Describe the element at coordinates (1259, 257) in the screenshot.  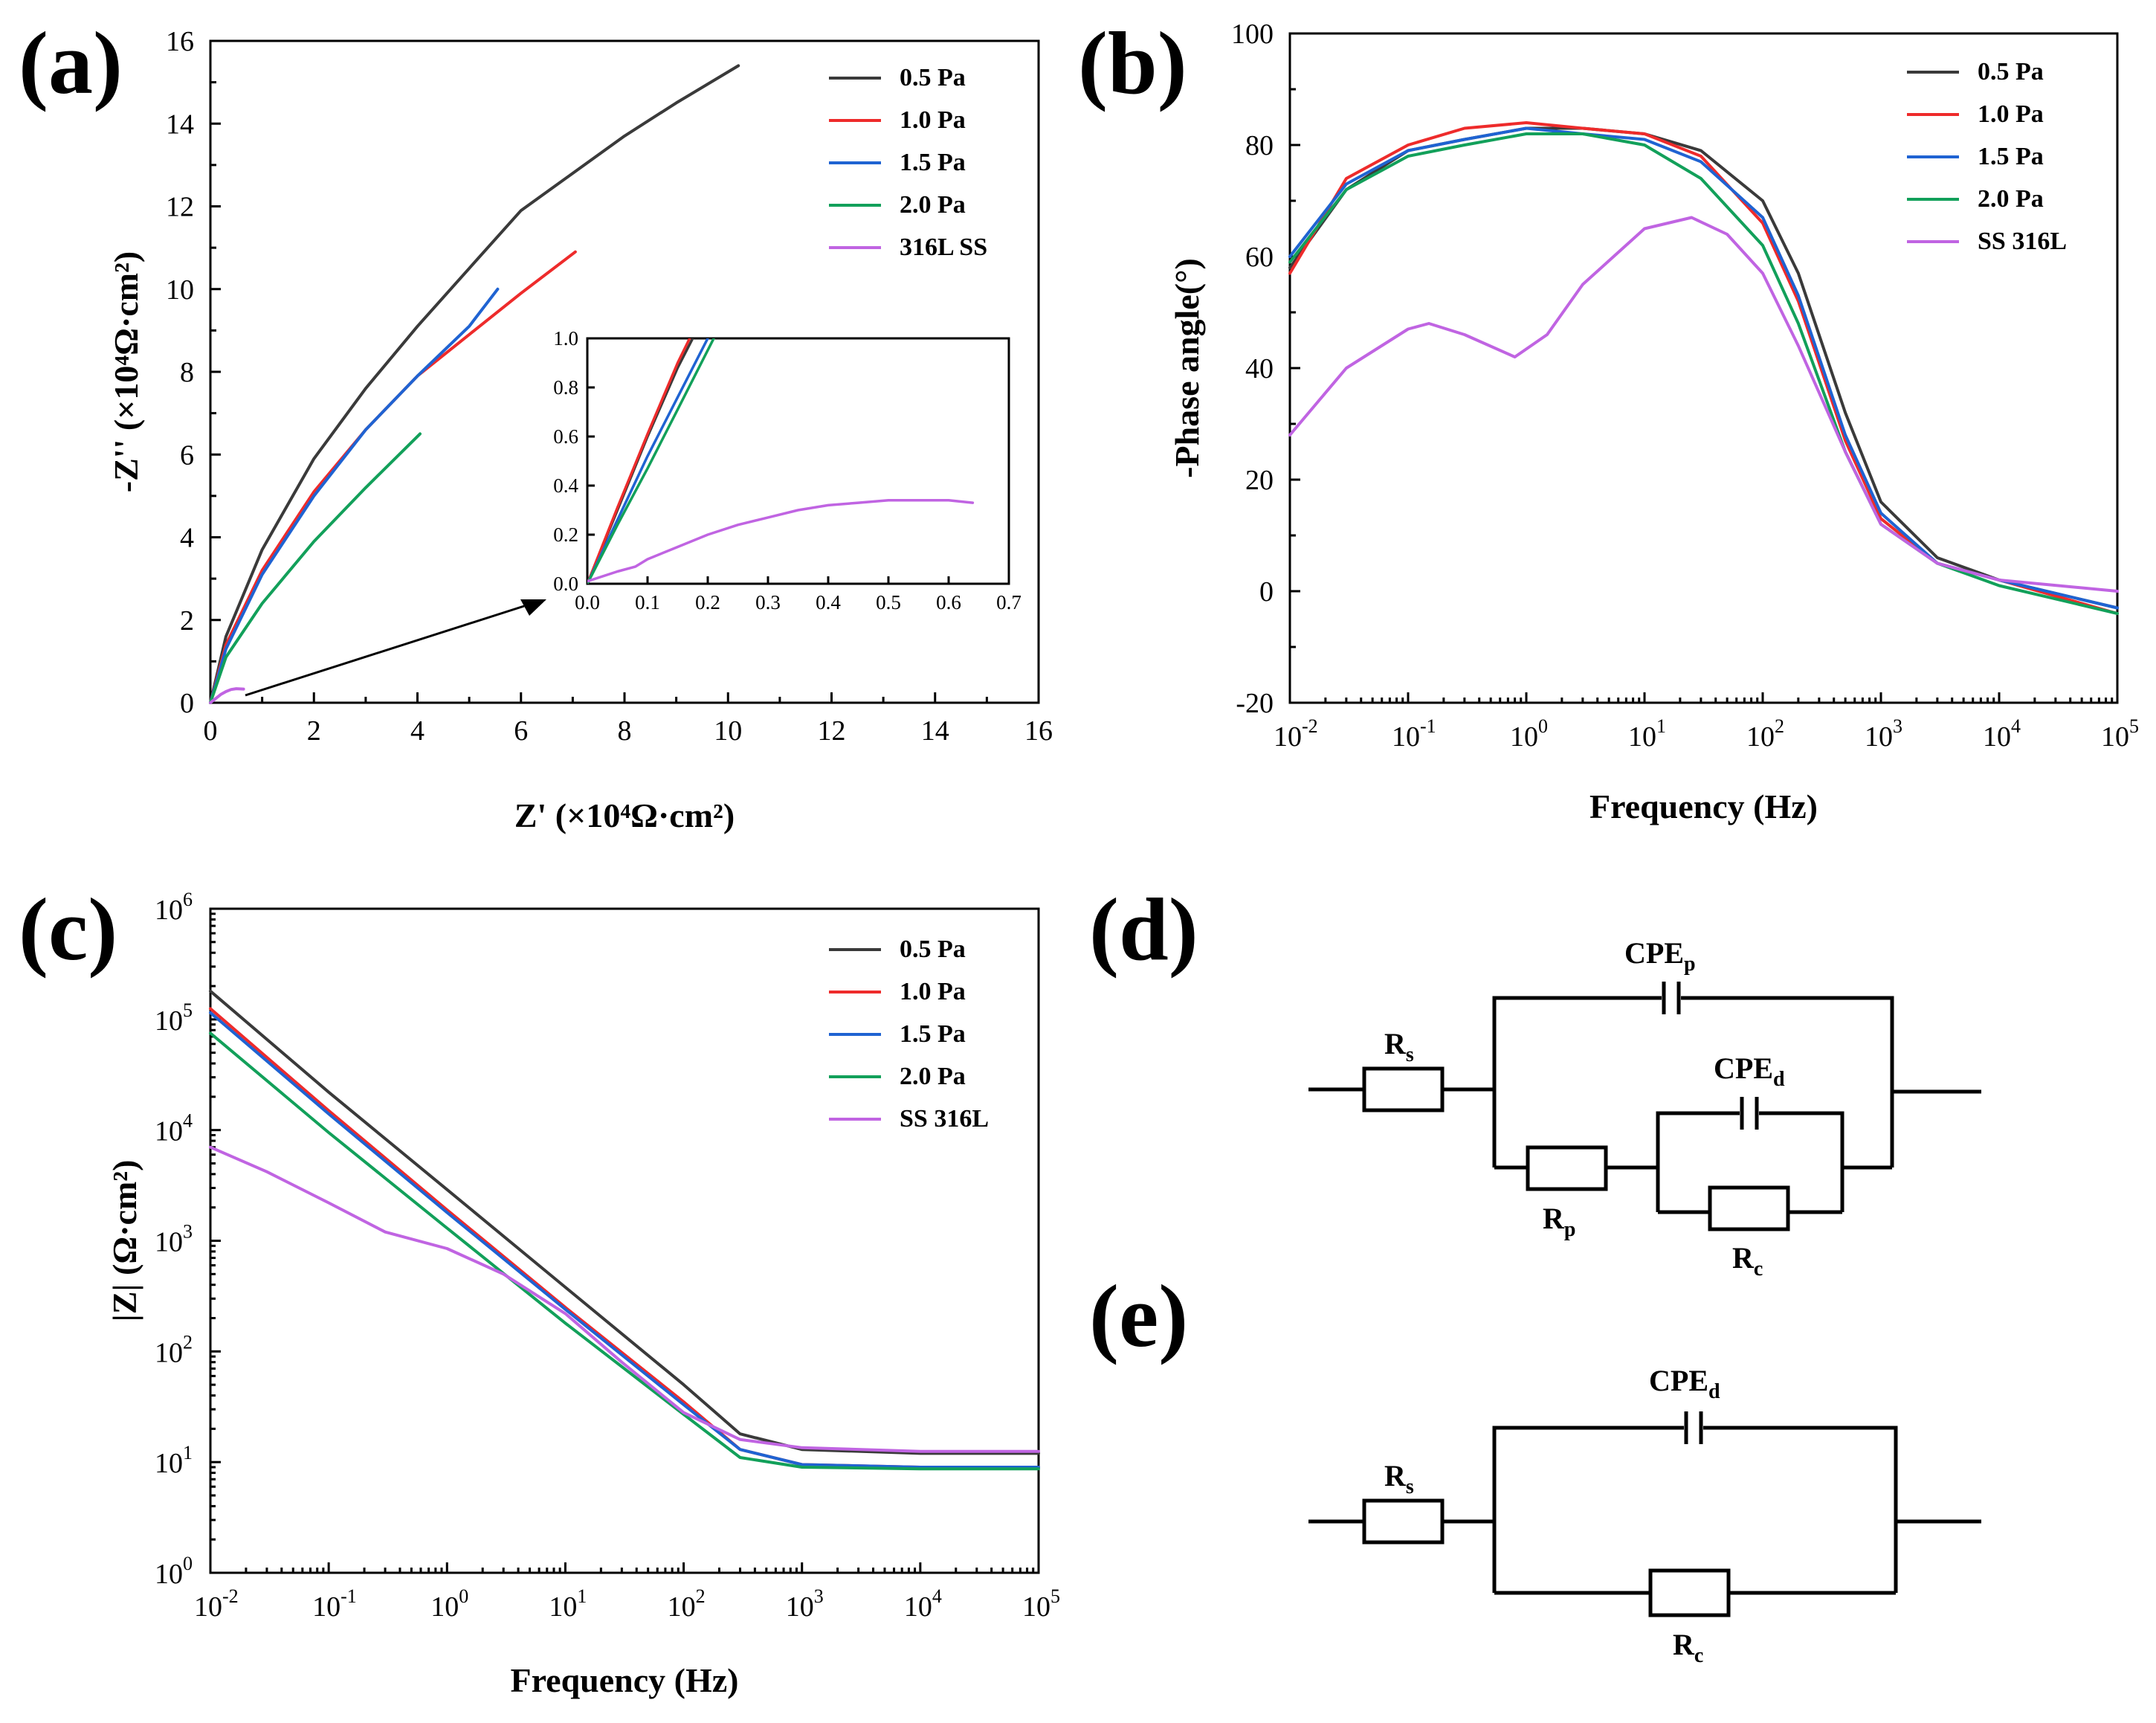
I see `y-tick-label: 60` at that location.